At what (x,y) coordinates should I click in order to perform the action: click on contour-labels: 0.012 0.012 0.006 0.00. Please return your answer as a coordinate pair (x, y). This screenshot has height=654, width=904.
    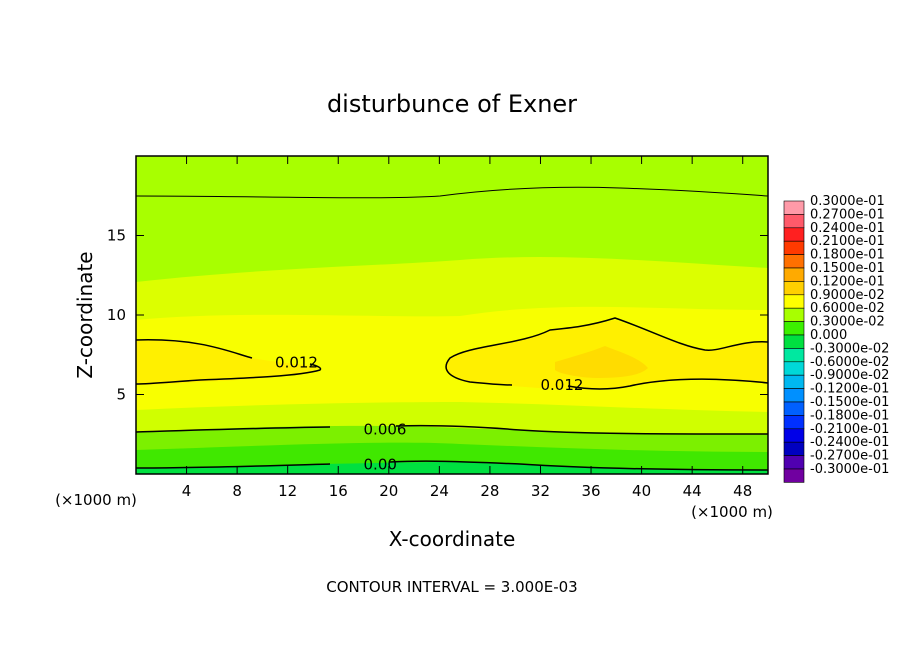
    Looking at the image, I should click on (429, 414).